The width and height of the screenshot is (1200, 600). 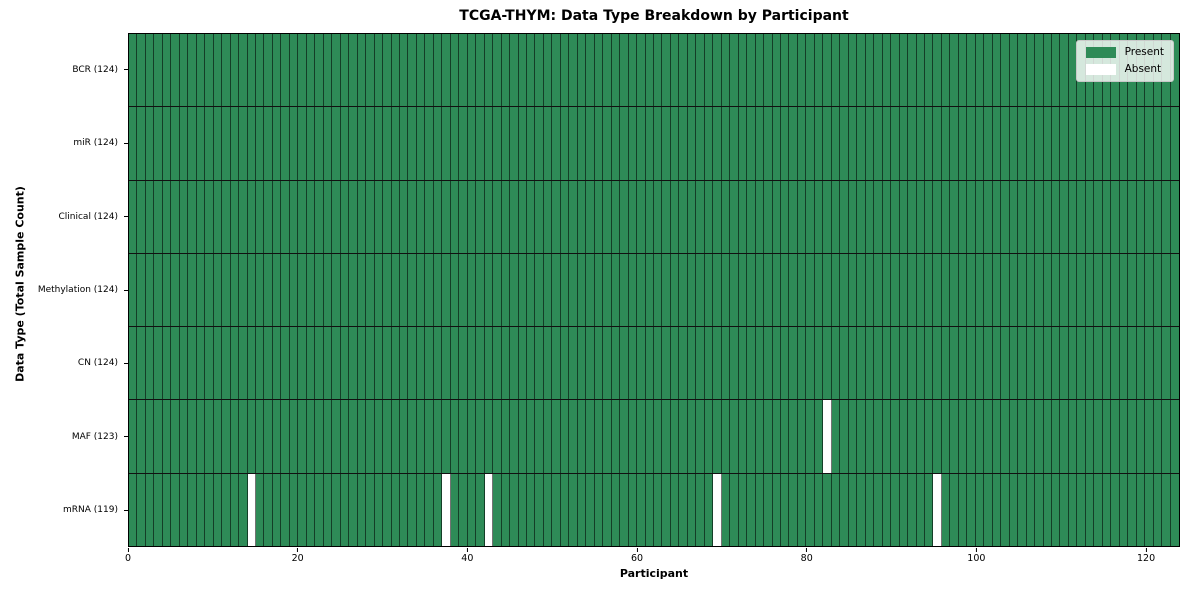 What do you see at coordinates (95, 143) in the screenshot?
I see `y-tick-label: miR (124)` at bounding box center [95, 143].